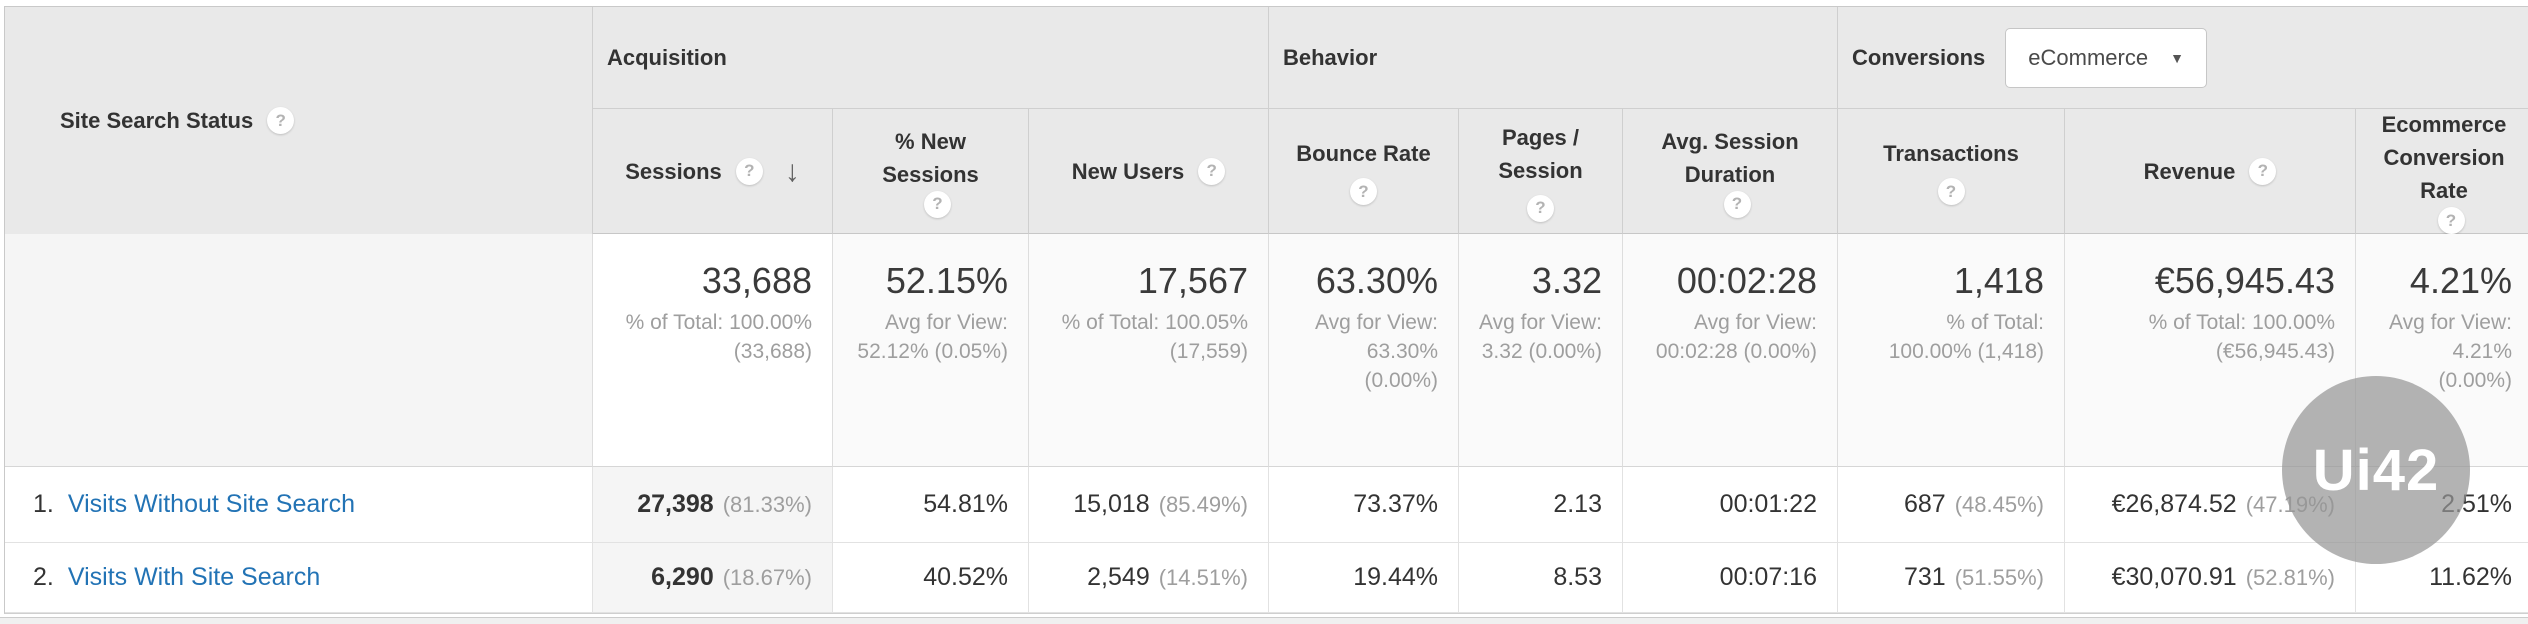 The image size is (2528, 624). Describe the element at coordinates (1376, 352) in the screenshot. I see `total-subtext: Avg for View: 63.30% (0.00%)` at that location.